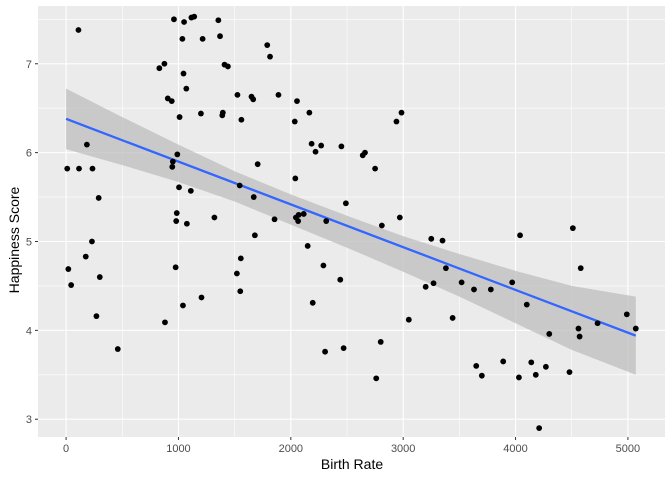 The height and width of the screenshot is (480, 672). What do you see at coordinates (14, 239) in the screenshot?
I see `y-axis-title: Happiness Score` at bounding box center [14, 239].